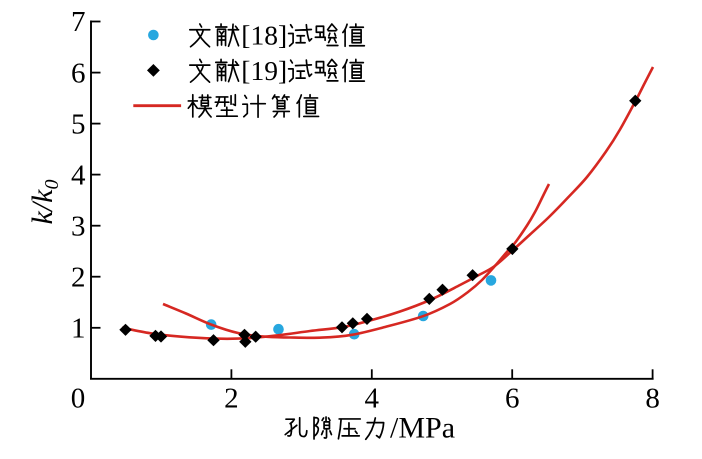 Image resolution: width=702 pixels, height=459 pixels. What do you see at coordinates (78, 399) in the screenshot?
I see `svg-text: 0` at bounding box center [78, 399].